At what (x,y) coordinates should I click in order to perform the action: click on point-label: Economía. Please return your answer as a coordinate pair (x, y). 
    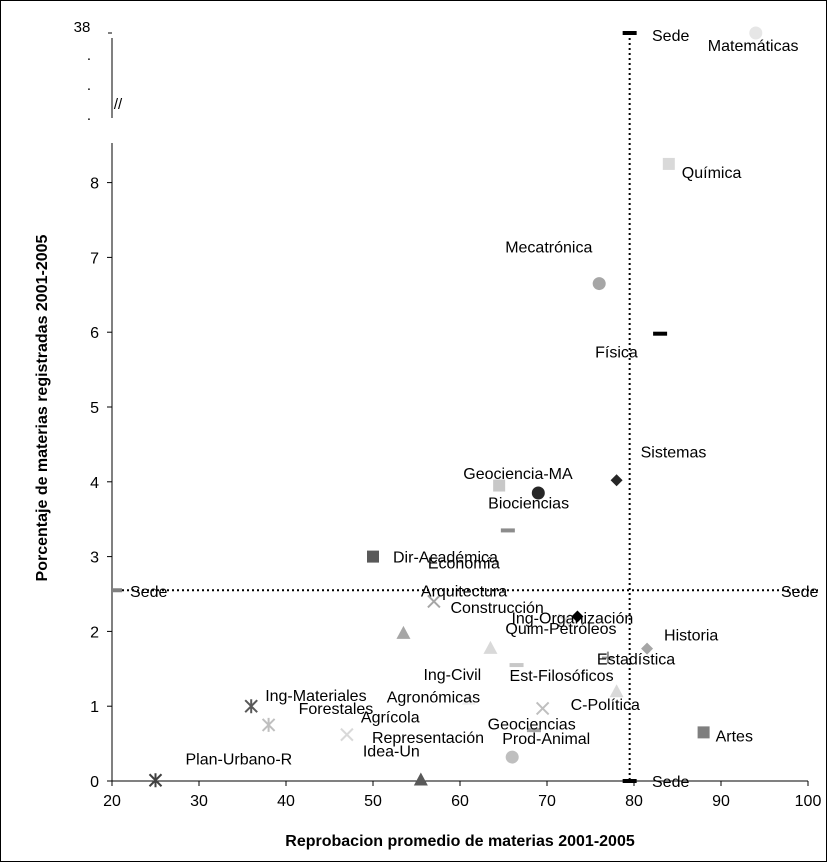
    Looking at the image, I should click on (464, 563).